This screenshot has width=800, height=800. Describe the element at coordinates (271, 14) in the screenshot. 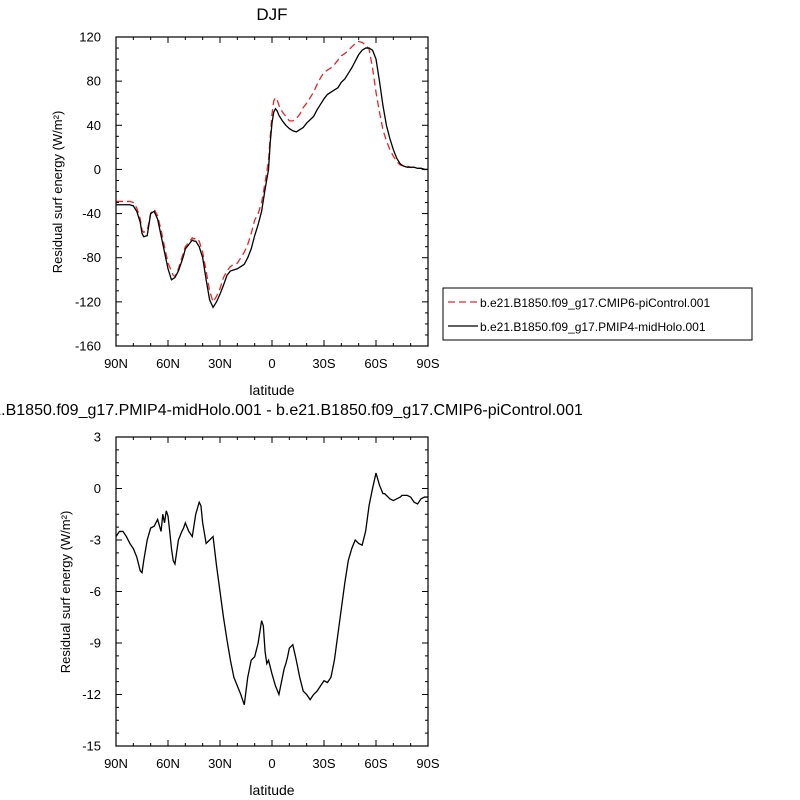

I see `chart1-title: DJF` at that location.